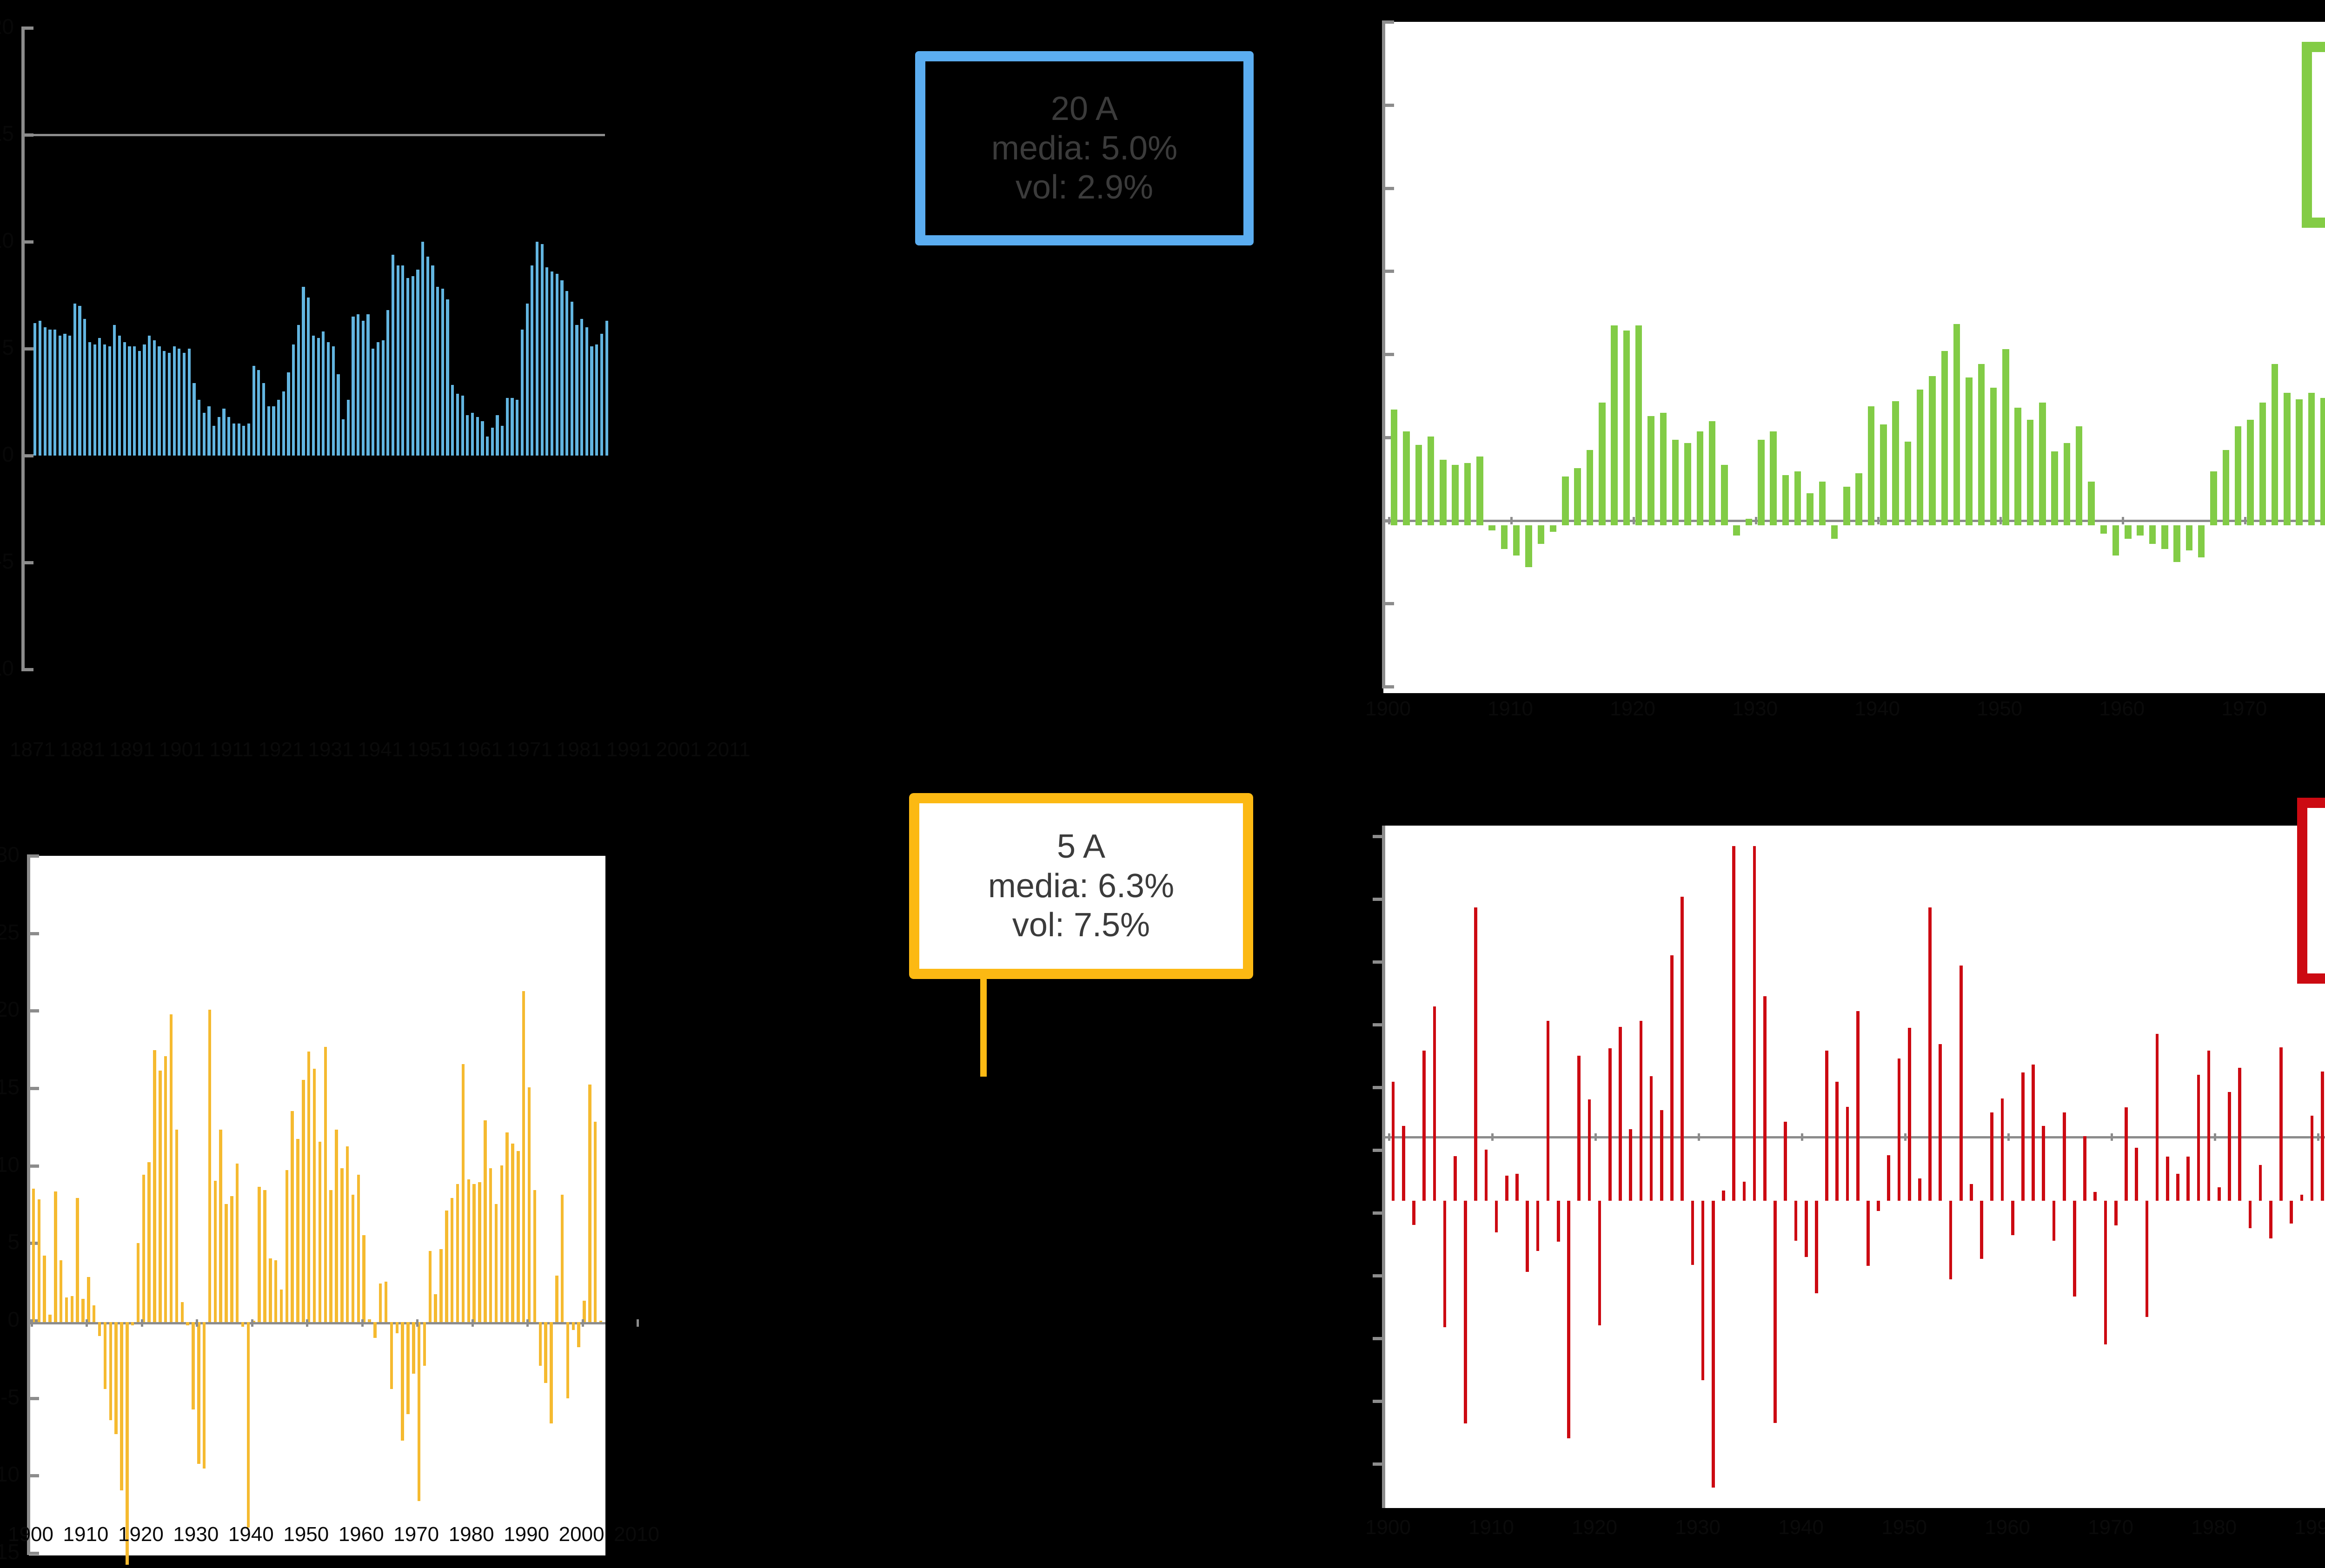 This screenshot has width=2325, height=1568. Describe the element at coordinates (381, 749) in the screenshot. I see `x-tick-label: 1941` at that location.